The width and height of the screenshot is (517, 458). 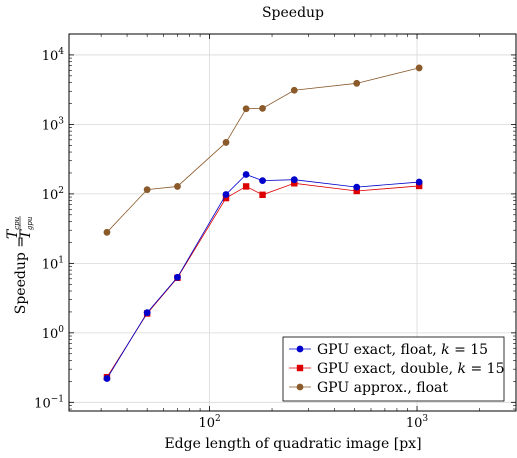 I want to click on x-axis-label: Edge length of quadratic image [px], so click(x=292, y=444).